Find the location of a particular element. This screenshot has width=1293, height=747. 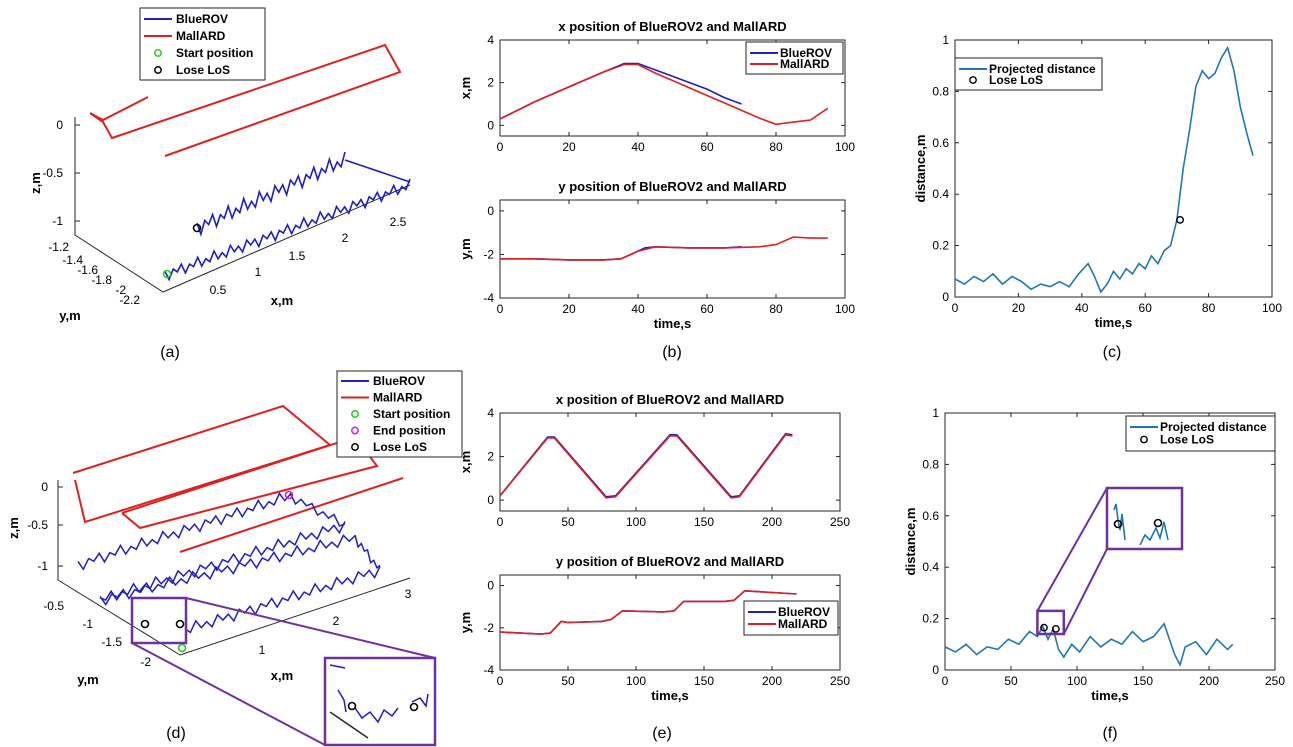

x-tick-label: 3 is located at coordinates (408, 594).